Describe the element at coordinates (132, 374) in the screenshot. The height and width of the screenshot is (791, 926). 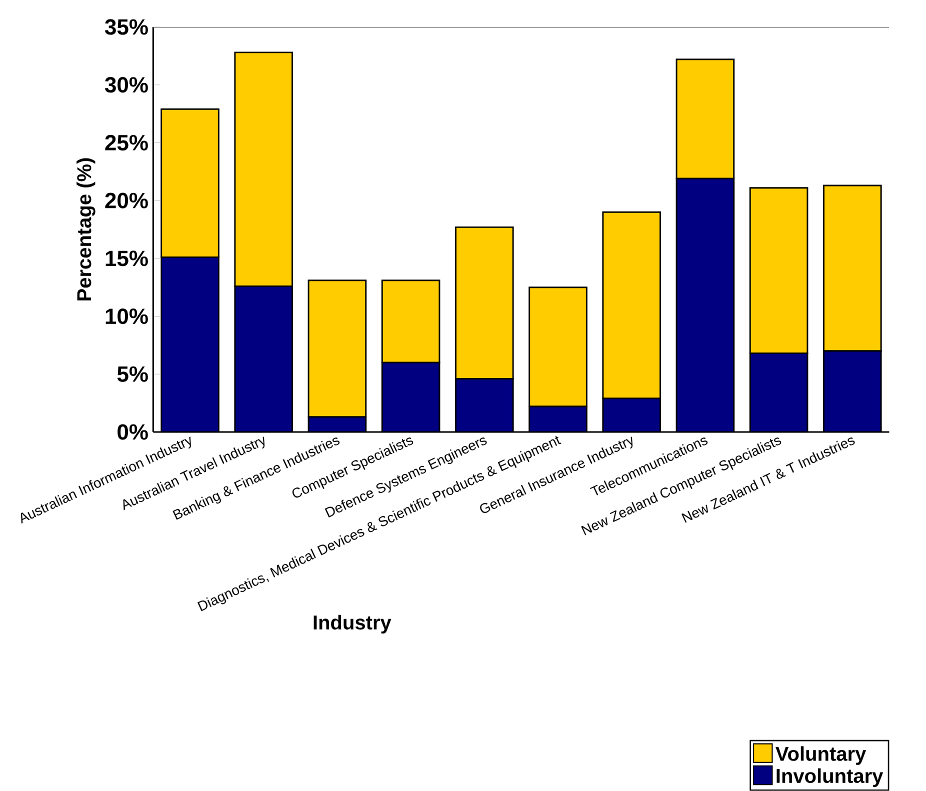
I see `y-tick-label: 5%` at that location.